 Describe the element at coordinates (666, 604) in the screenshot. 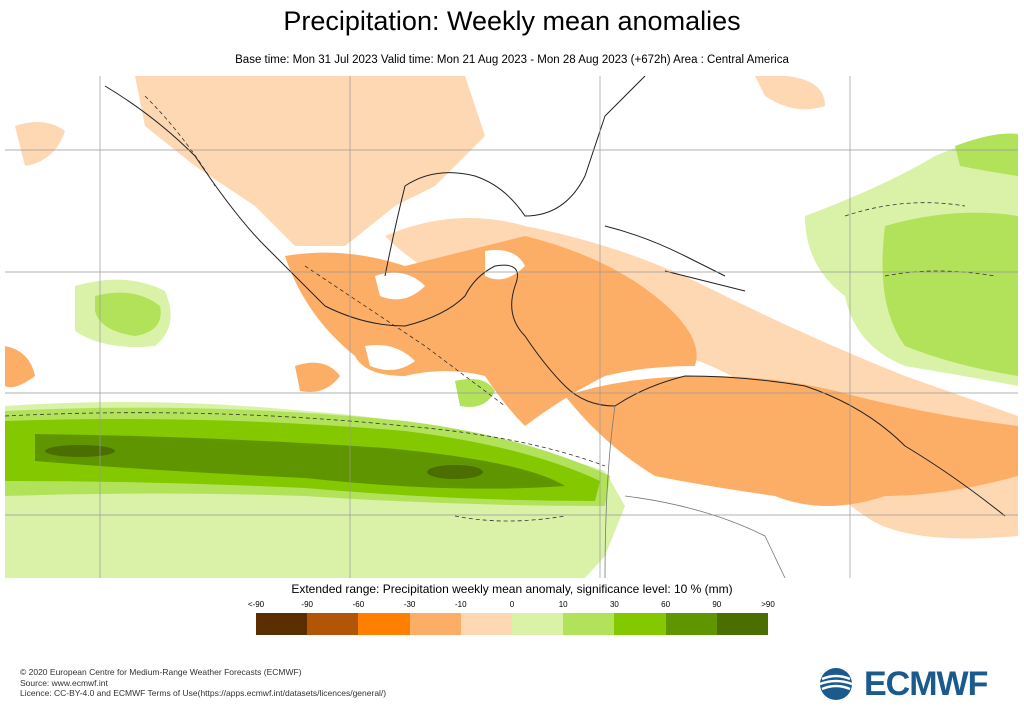

I see `legend-tick-label: 60` at that location.